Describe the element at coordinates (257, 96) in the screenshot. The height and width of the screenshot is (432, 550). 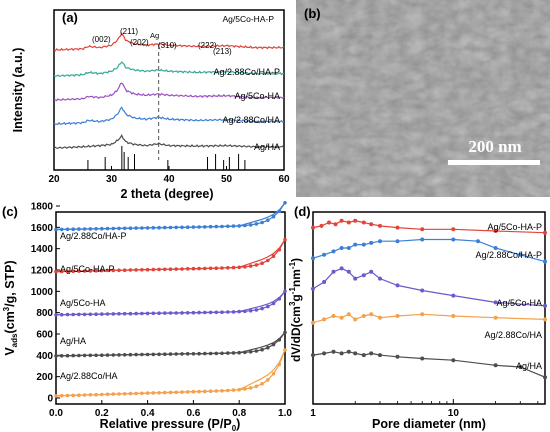
I see `label-ag-5co-ha: Ag/5Co-HA` at that location.